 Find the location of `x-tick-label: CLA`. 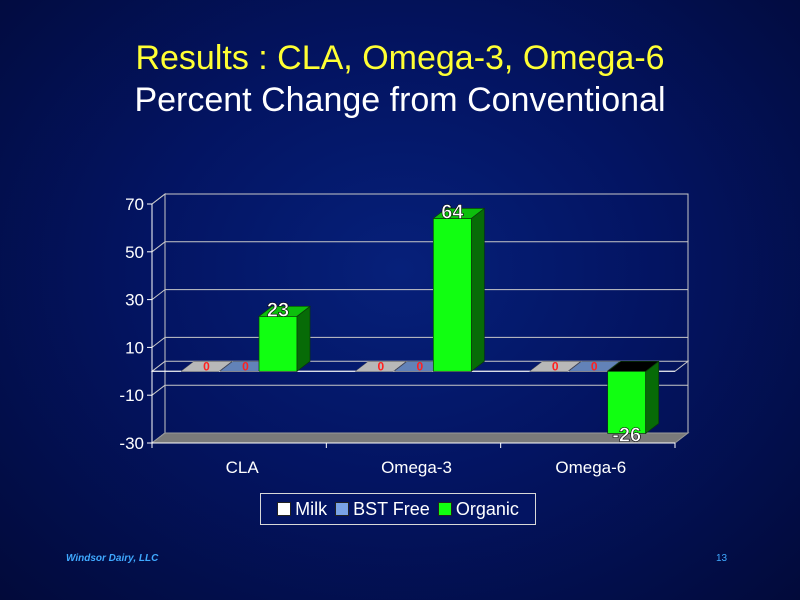

x-tick-label: CLA is located at coordinates (243, 467).